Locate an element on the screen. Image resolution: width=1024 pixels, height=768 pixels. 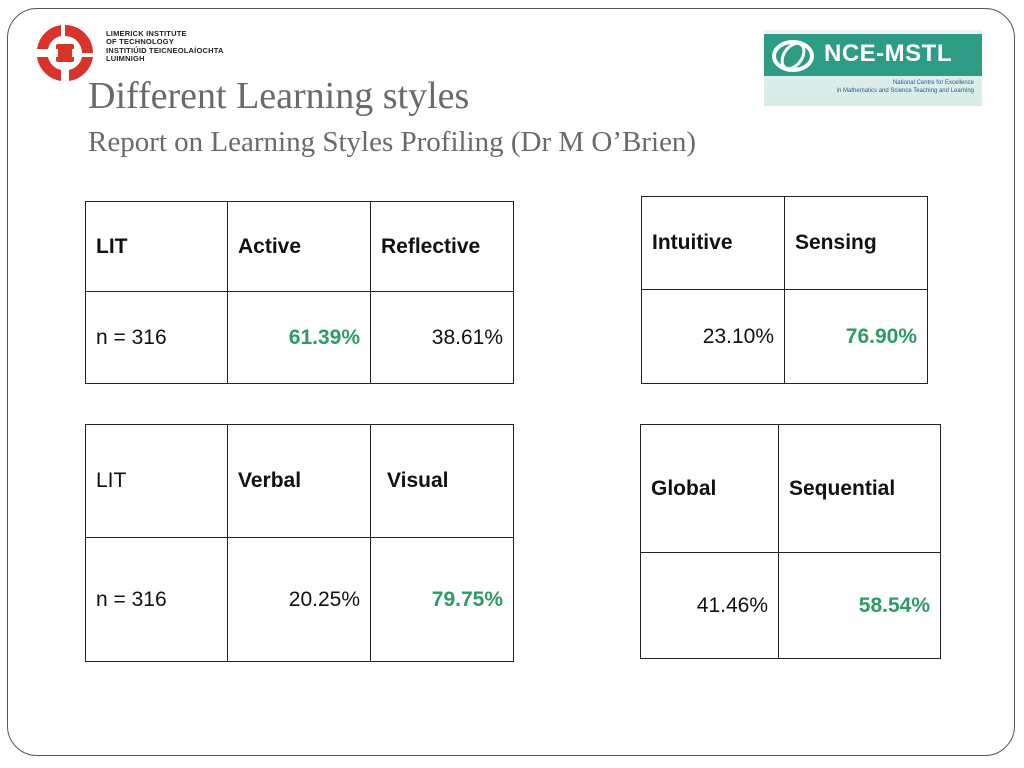
active-percent-cell: 61.39% is located at coordinates (299, 337).